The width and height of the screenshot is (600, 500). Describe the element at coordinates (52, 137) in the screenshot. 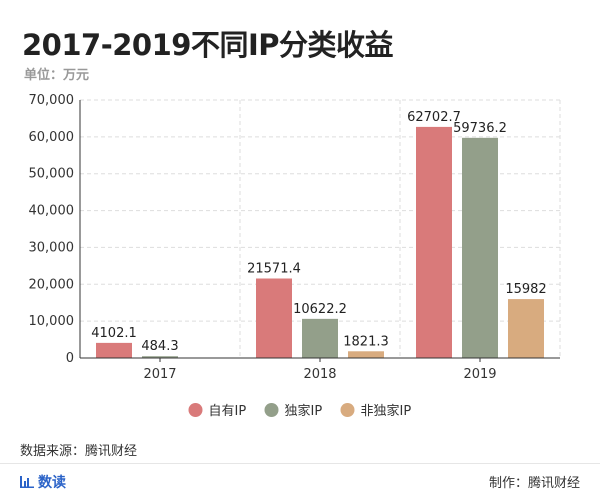

I see `y-tick-label: 60,000` at that location.